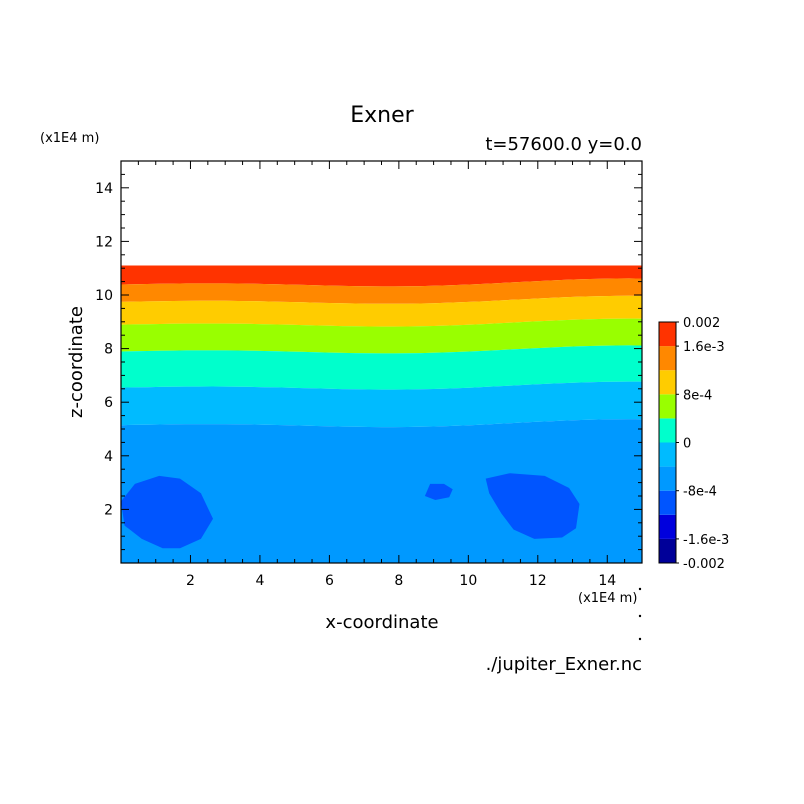 This screenshot has width=804, height=804. What do you see at coordinates (69, 138) in the screenshot?
I see `y-unit-label: (x1E4 m)` at bounding box center [69, 138].